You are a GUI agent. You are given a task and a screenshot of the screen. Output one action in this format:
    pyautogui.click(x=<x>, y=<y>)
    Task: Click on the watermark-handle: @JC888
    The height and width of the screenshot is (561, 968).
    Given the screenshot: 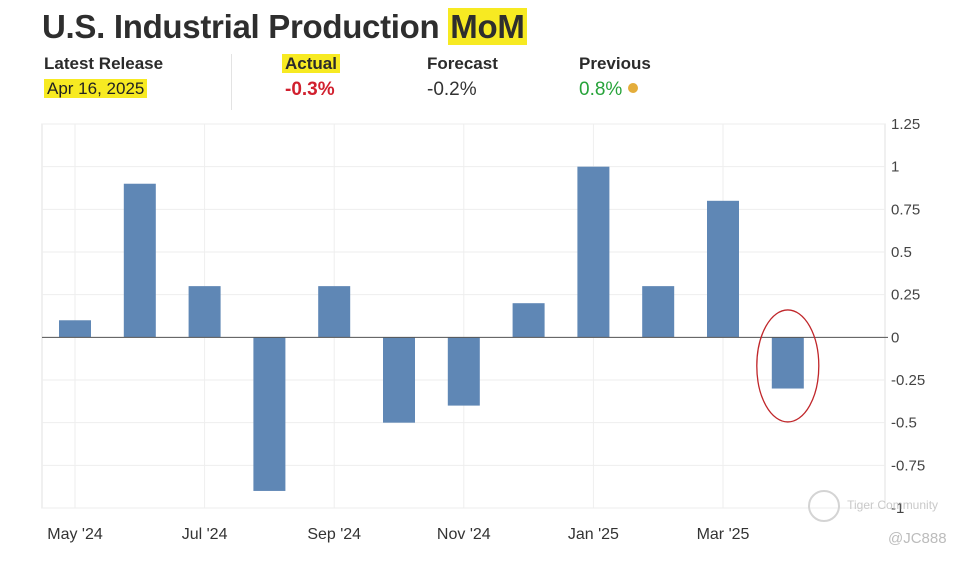 What is the action you would take?
    pyautogui.click(x=917, y=538)
    